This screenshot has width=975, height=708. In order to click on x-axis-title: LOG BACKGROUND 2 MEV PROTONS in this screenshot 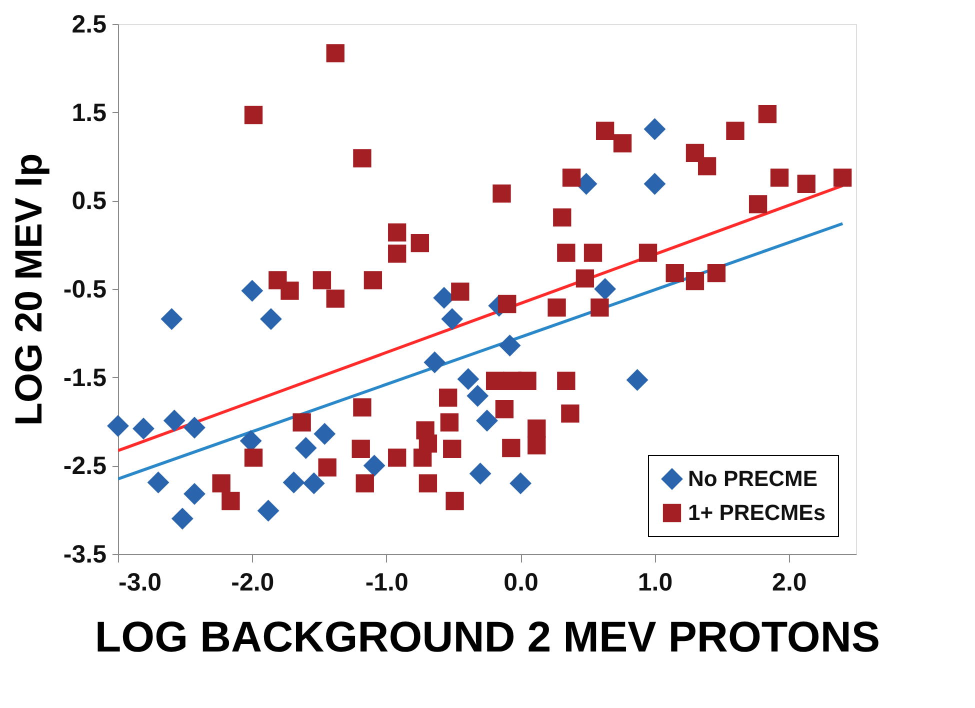, I will do `click(487, 638)`.